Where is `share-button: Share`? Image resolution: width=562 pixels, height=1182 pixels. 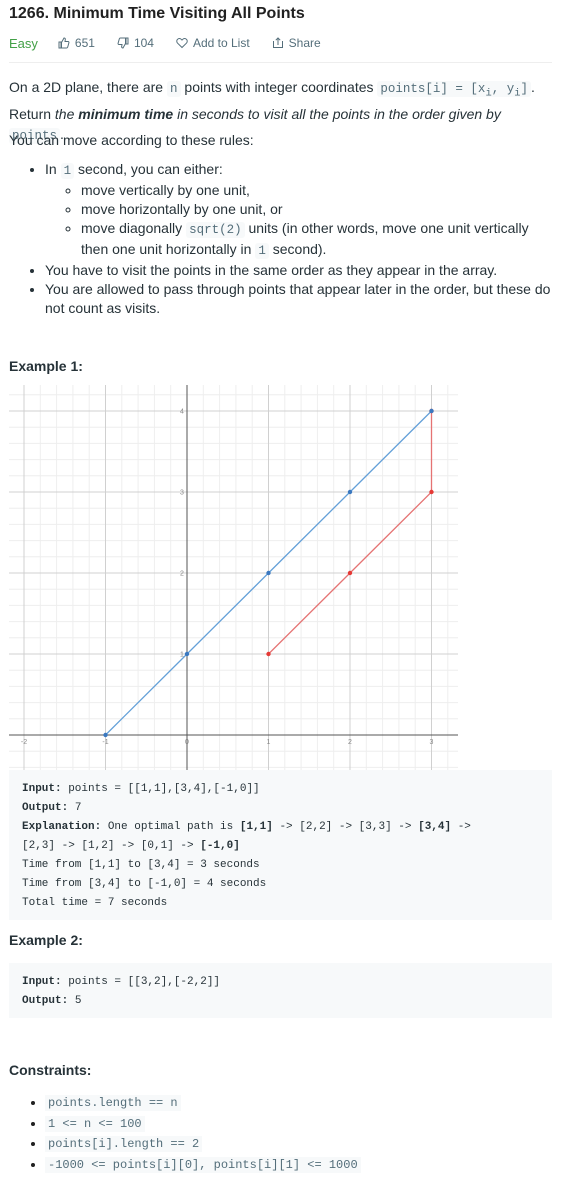 share-button: Share is located at coordinates (296, 43).